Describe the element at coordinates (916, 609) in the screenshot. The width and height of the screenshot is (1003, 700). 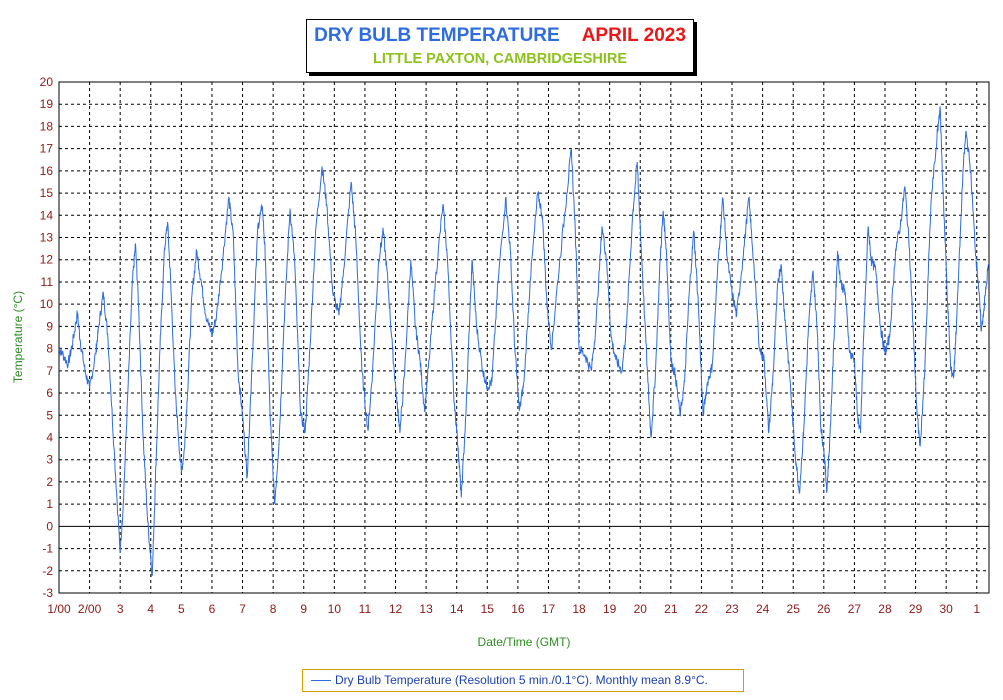
I see `x-tick-label: 29` at that location.